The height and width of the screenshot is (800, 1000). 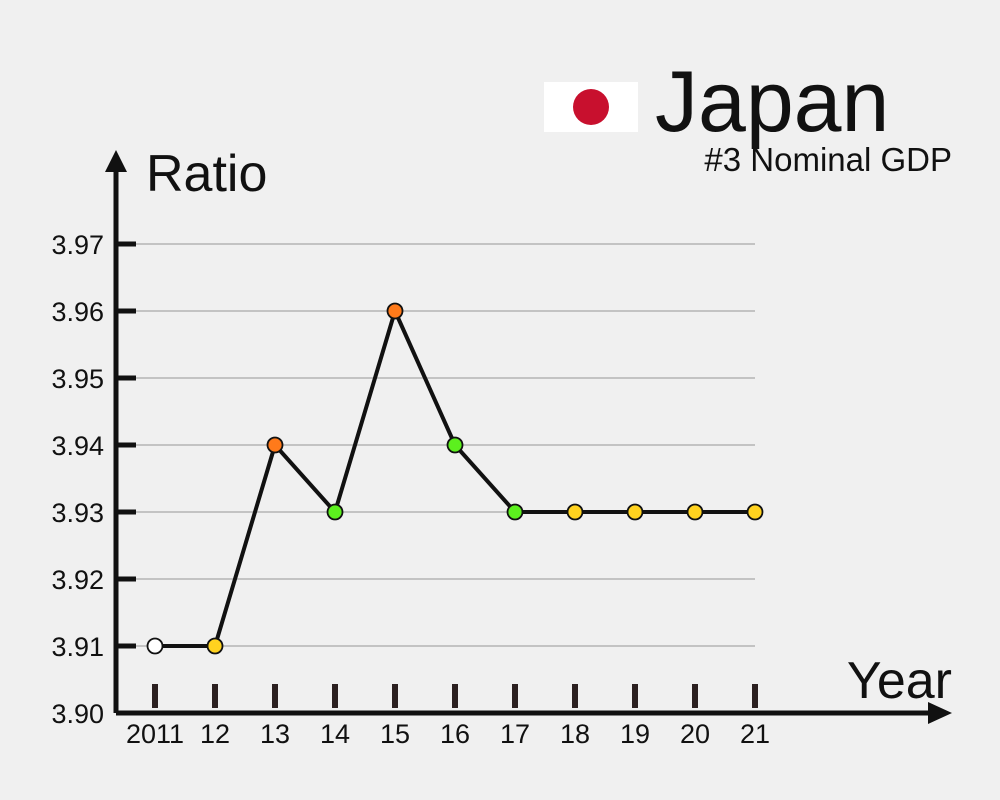 What do you see at coordinates (77, 513) in the screenshot?
I see `y-tick-label: 3.93` at bounding box center [77, 513].